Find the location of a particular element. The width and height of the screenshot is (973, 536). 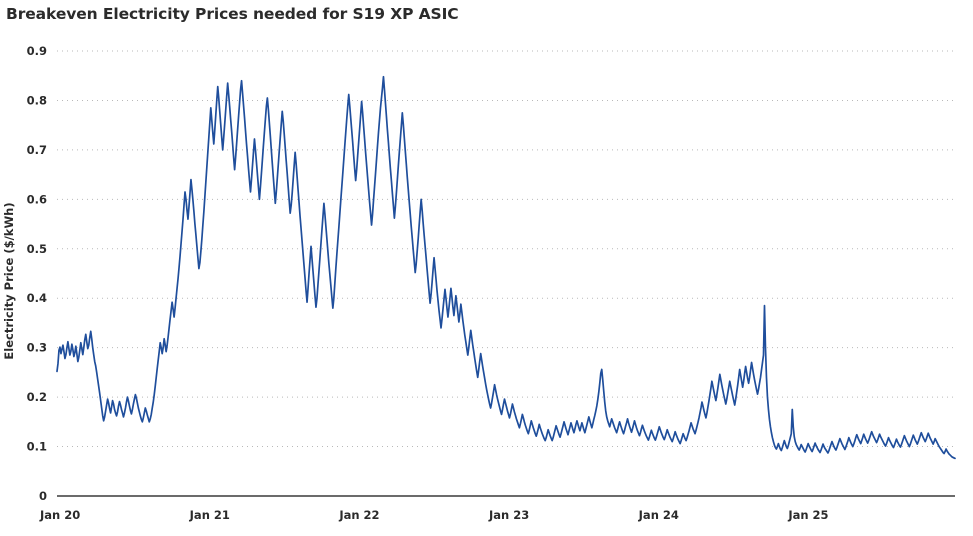

y-tick-label: 0.6 is located at coordinates (37, 199).